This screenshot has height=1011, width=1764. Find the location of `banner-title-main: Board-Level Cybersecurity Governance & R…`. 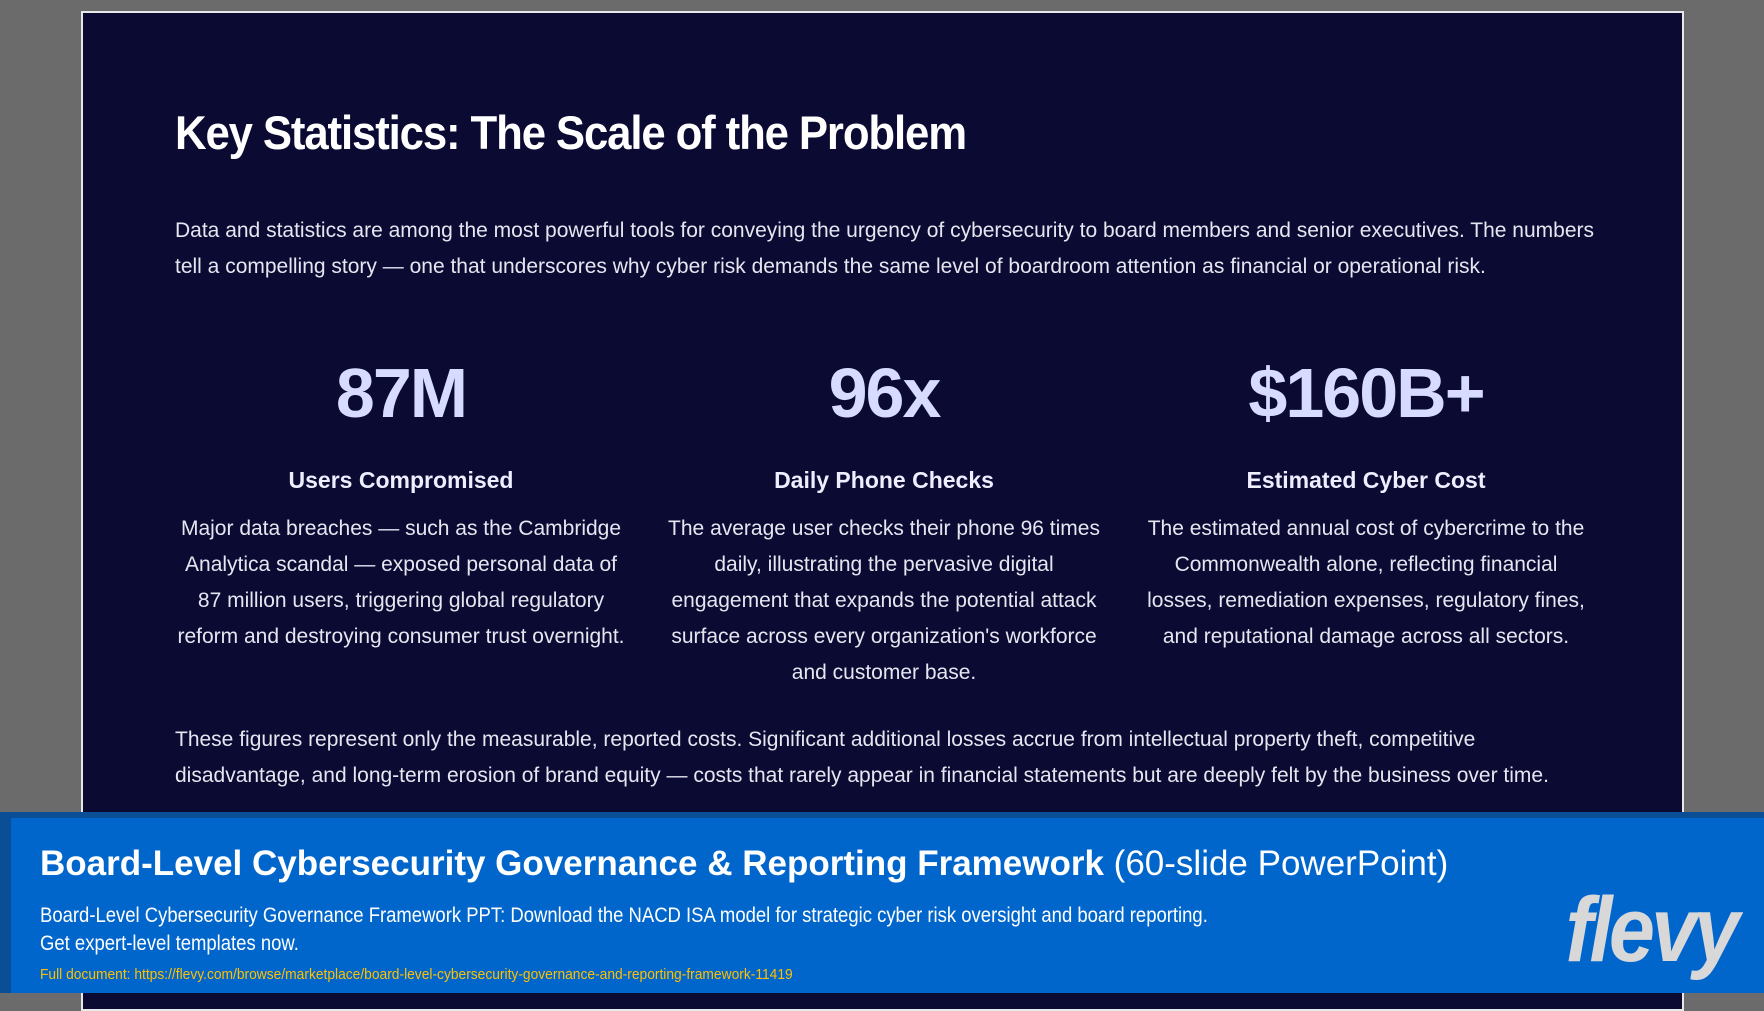

banner-title-main: Board-Level Cybersecurity Governance & R… is located at coordinates (572, 863).